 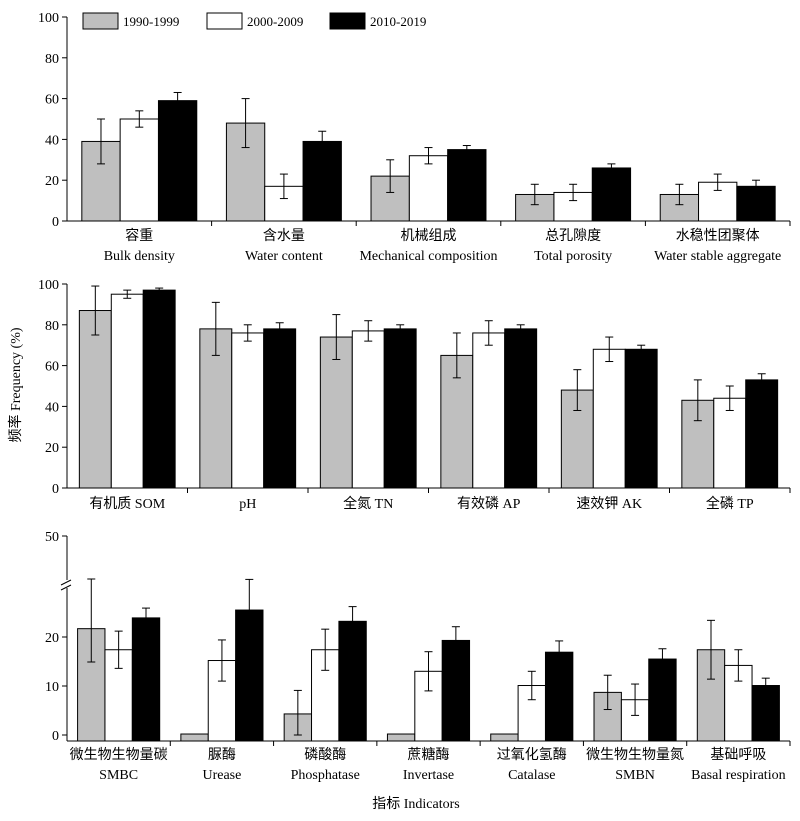 I want to click on category-label-en: Water stable aggregate, so click(x=717, y=256).